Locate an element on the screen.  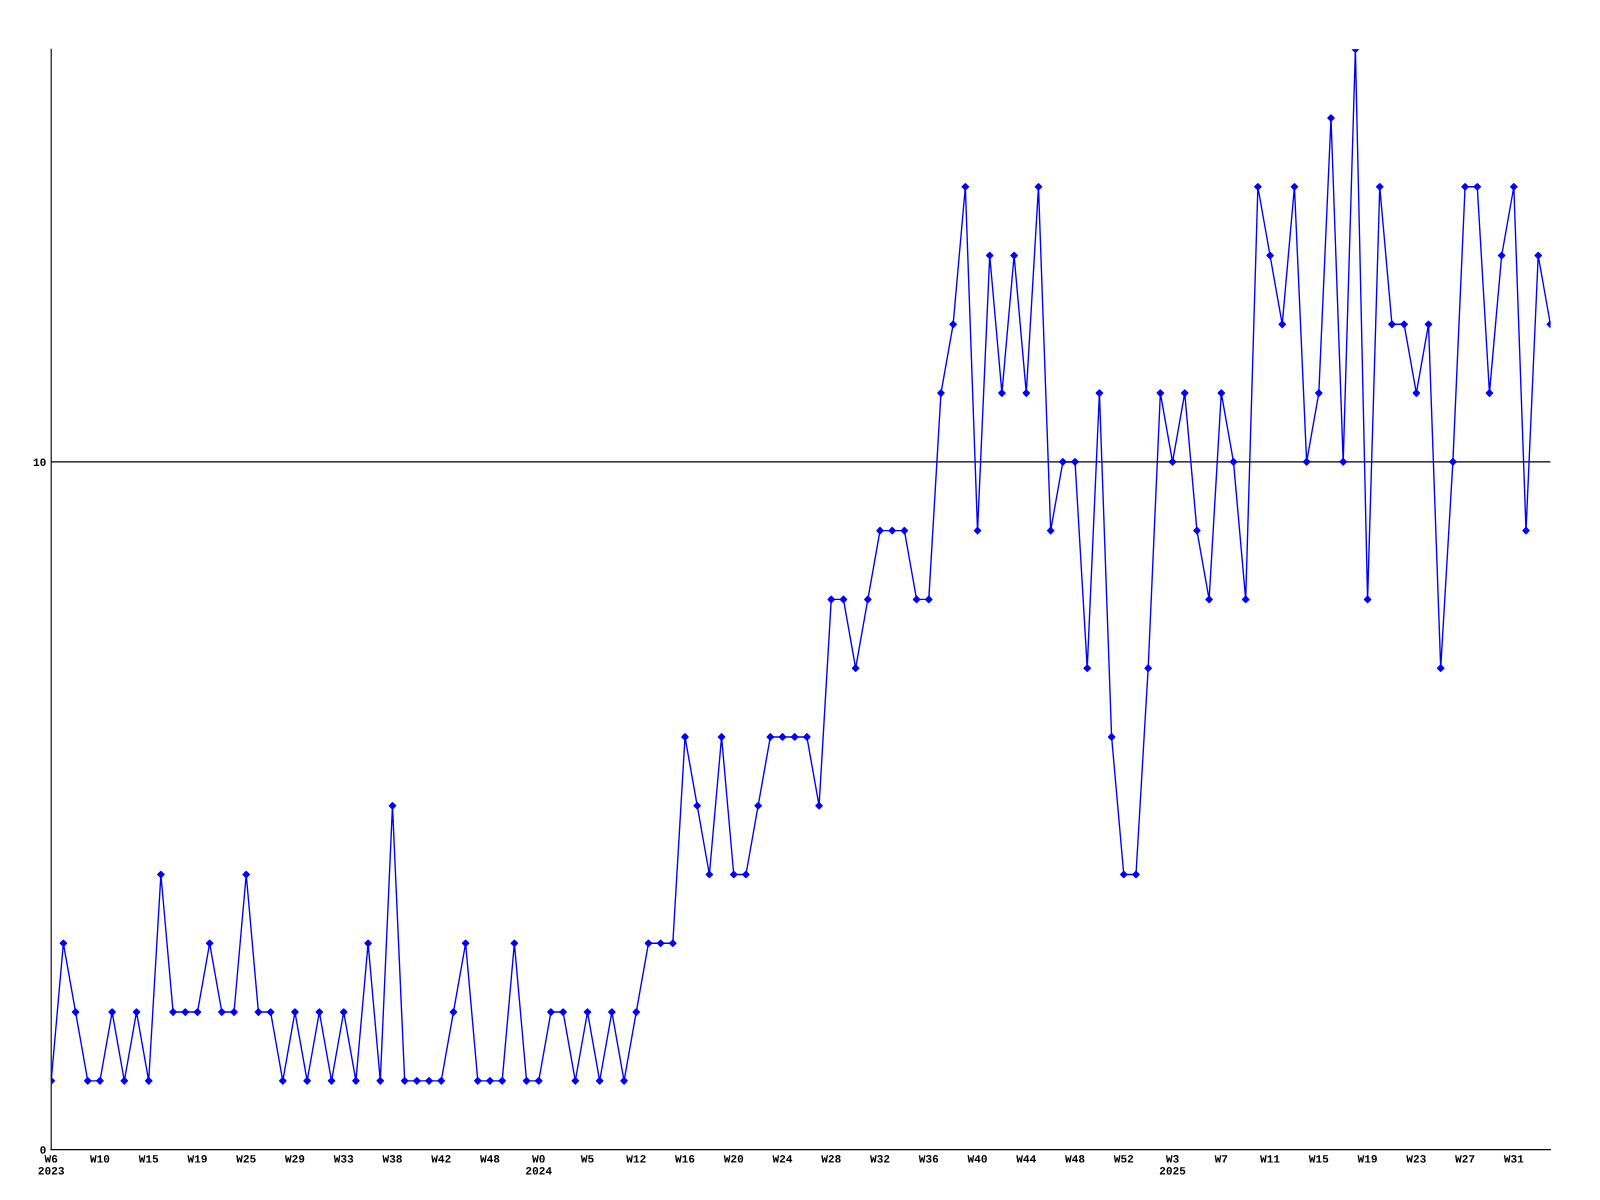
x-tick-label: W33 is located at coordinates (343, 1159).